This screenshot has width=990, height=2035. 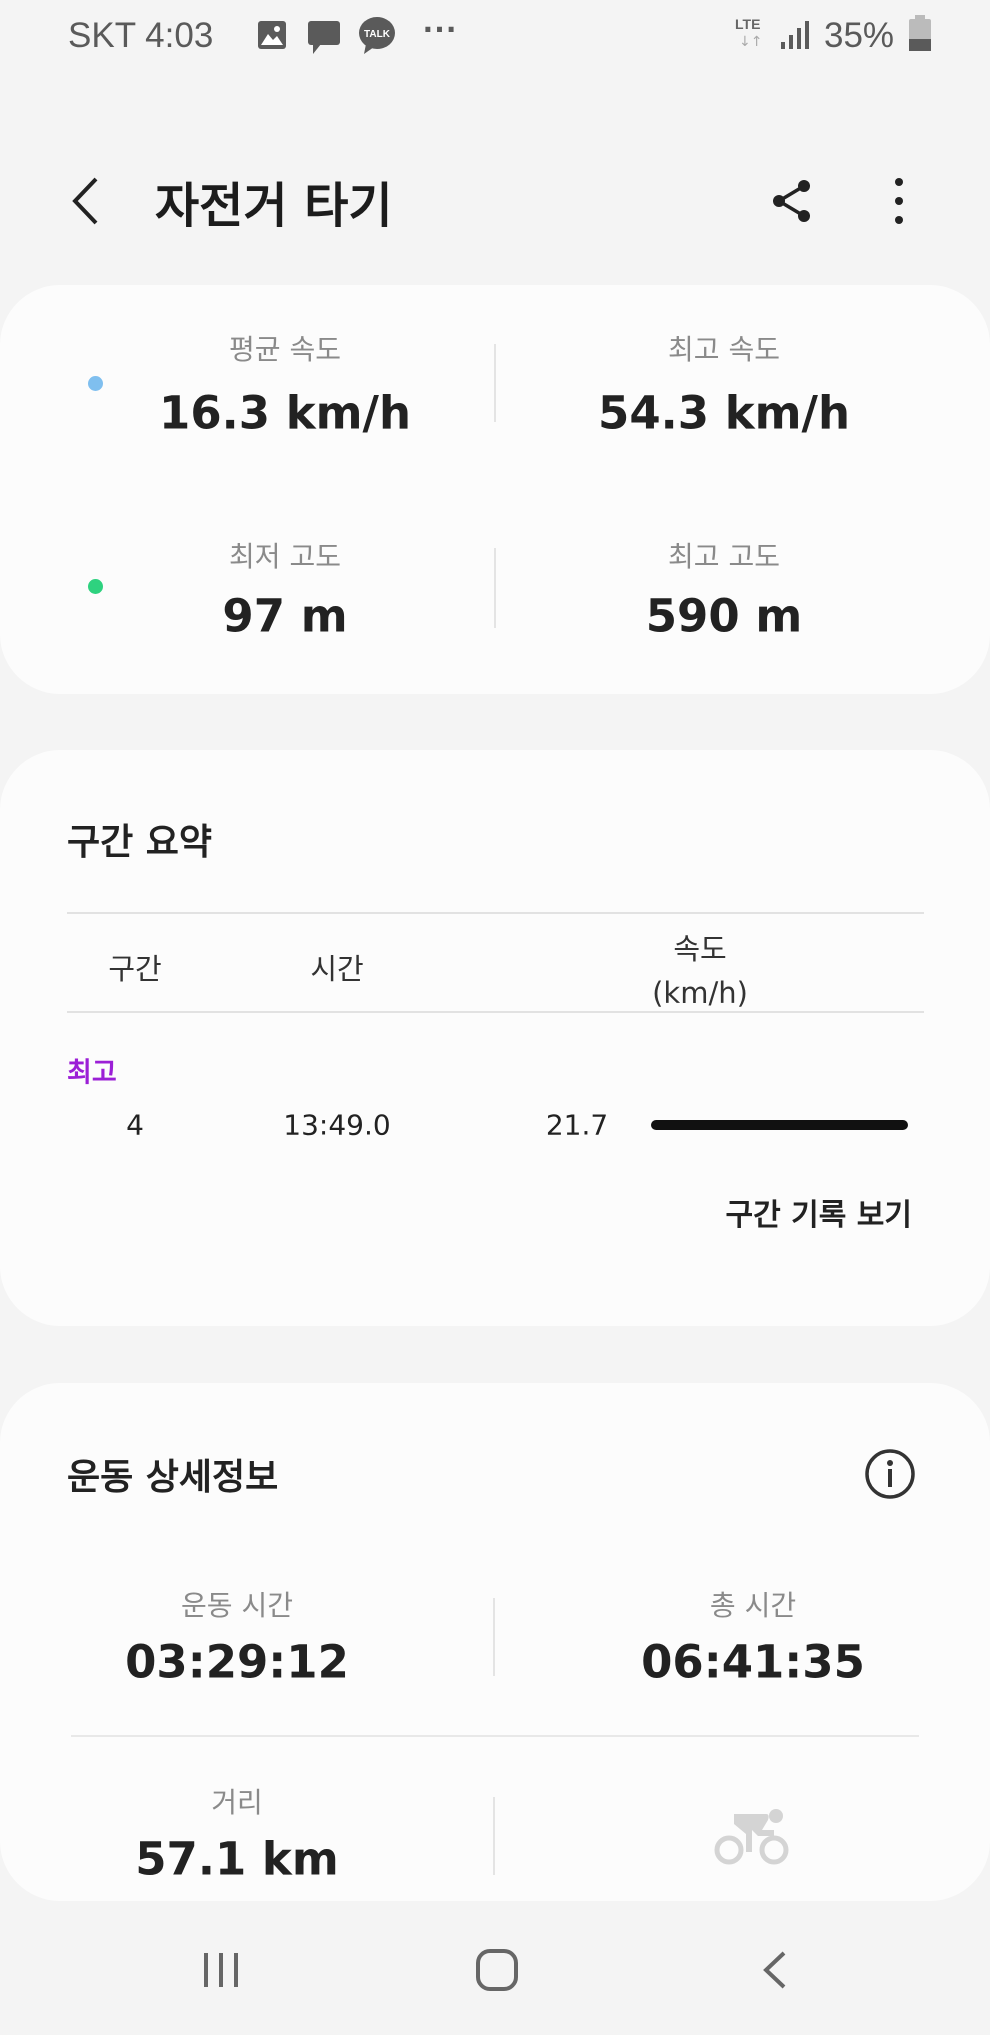 I want to click on col-segment: 구간, so click(x=135, y=969).